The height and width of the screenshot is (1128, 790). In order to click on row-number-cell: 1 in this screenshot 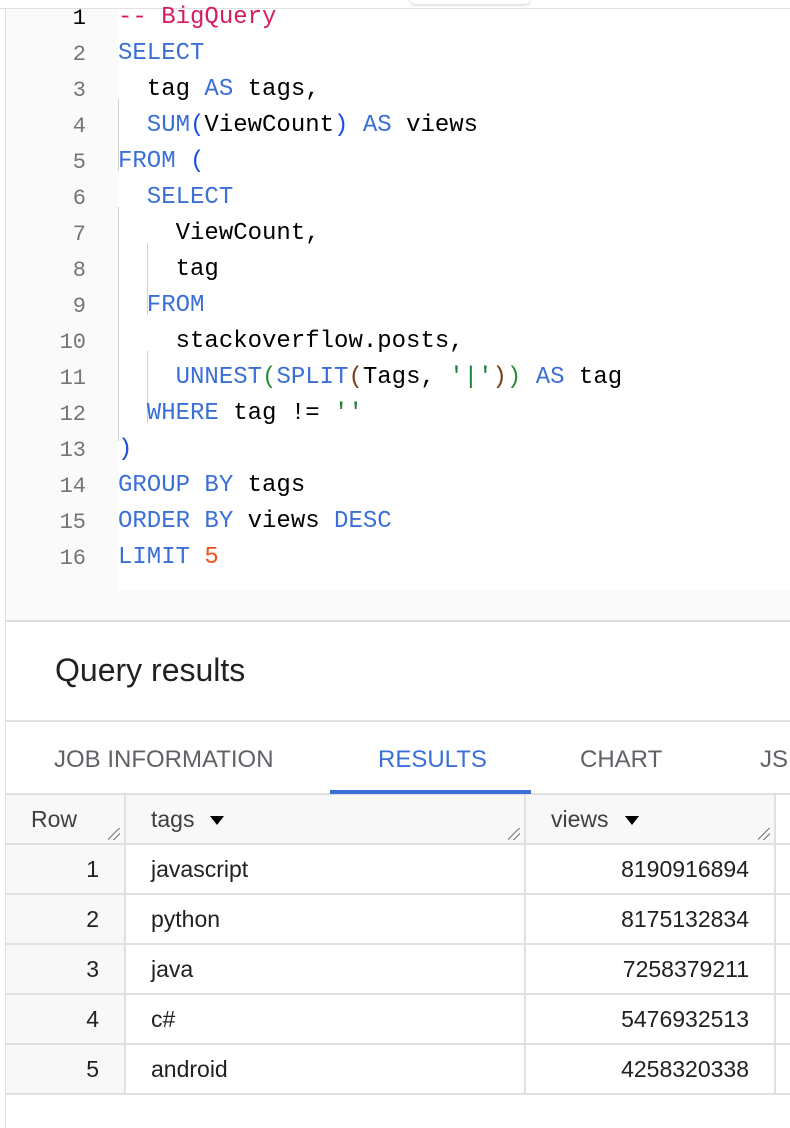, I will do `click(66, 870)`.